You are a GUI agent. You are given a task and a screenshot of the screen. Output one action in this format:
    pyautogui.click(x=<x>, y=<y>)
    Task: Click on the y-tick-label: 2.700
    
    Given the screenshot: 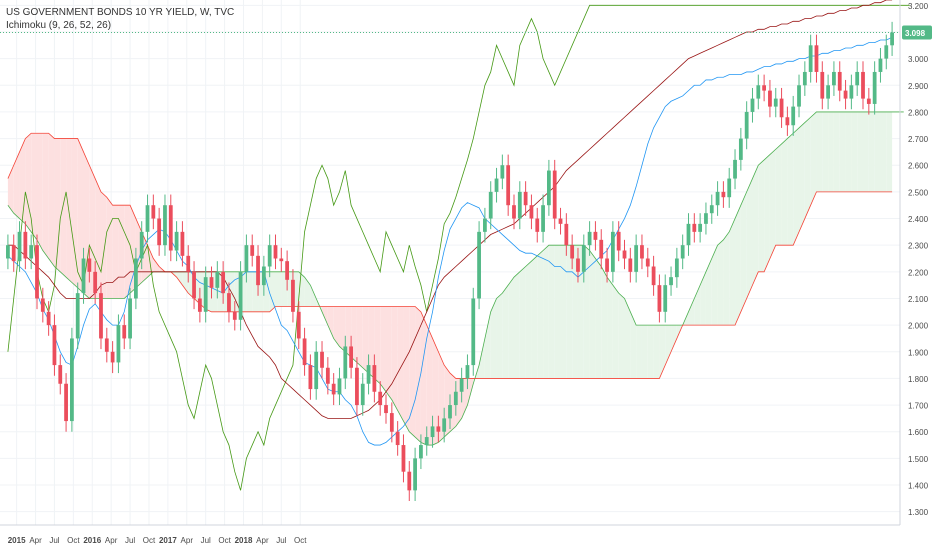 What is the action you would take?
    pyautogui.click(x=918, y=139)
    